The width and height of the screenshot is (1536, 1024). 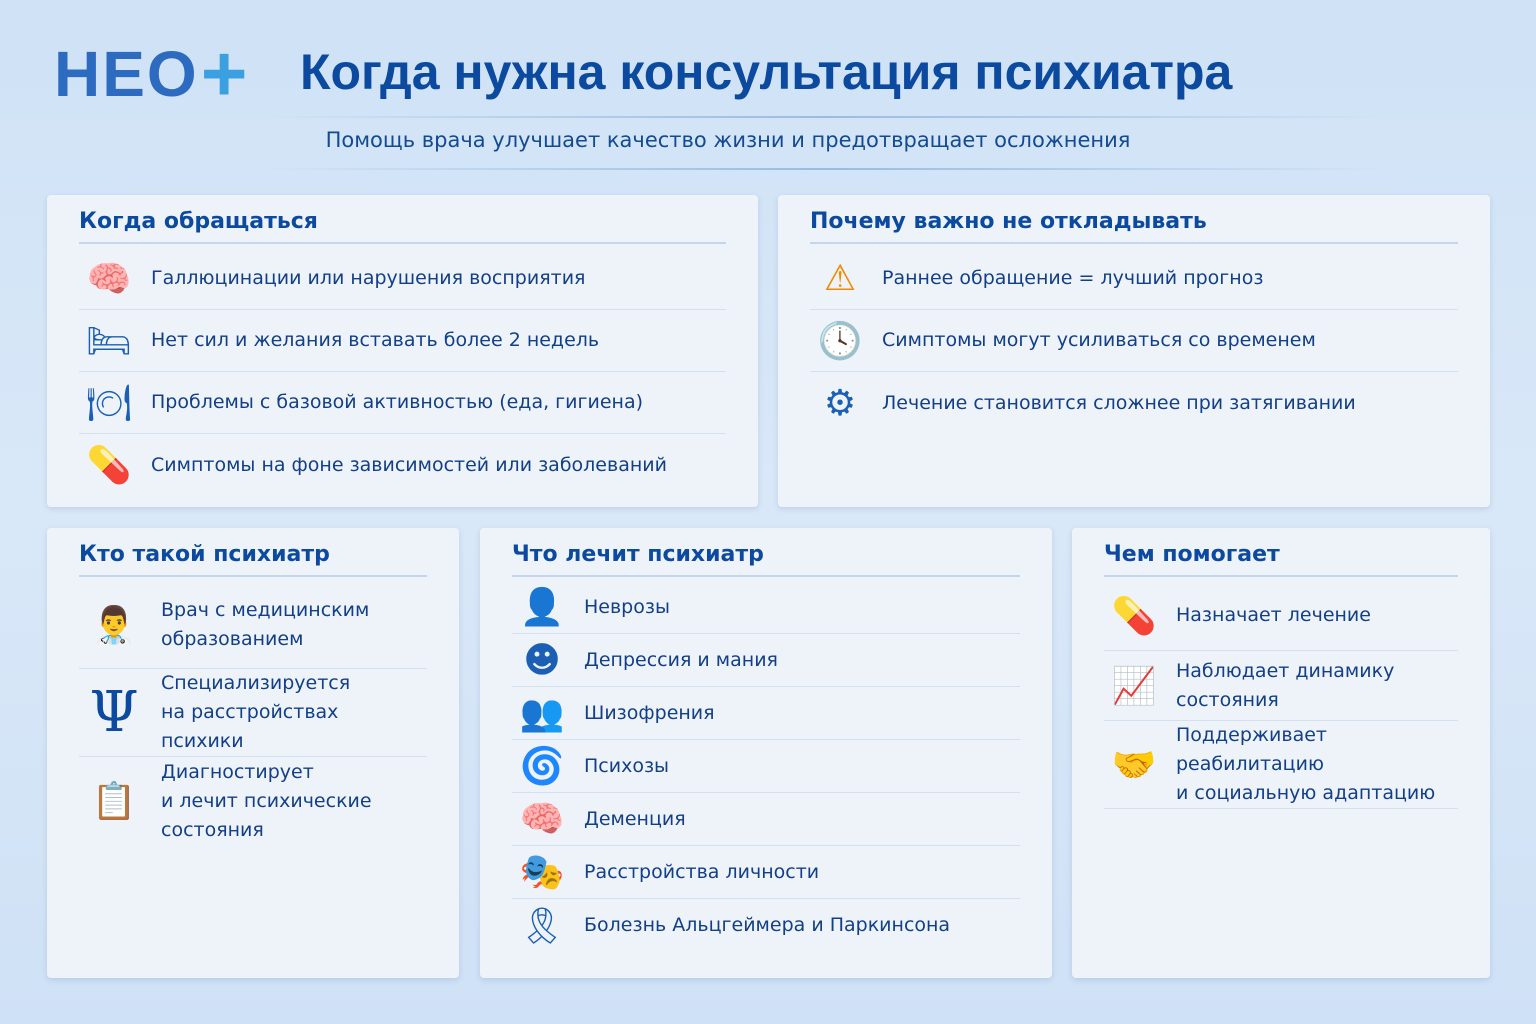 I want to click on clipboard-icon: 📋, so click(x=114, y=801).